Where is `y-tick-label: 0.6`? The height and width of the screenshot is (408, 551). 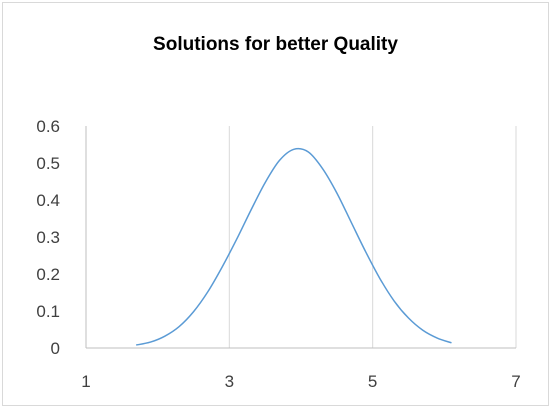
y-tick-label: 0.6 is located at coordinates (48, 126).